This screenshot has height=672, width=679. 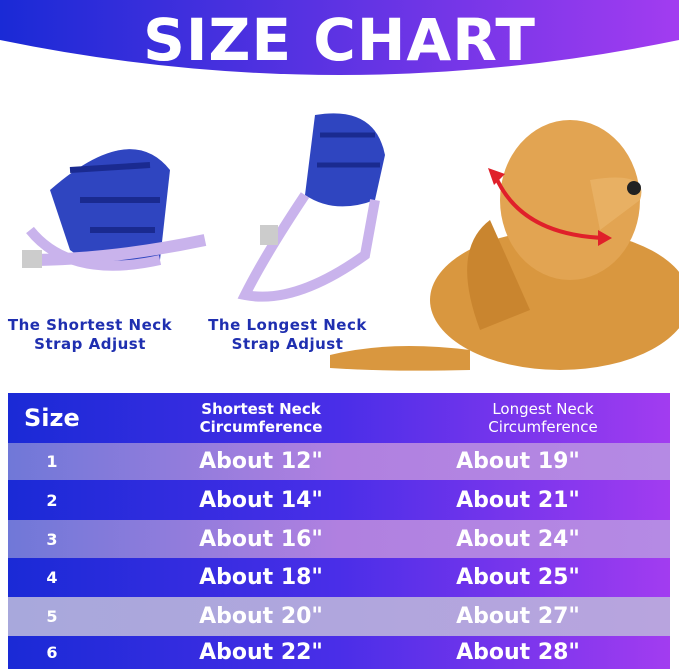 I want to click on page-title: SIZE CHART, so click(x=339, y=40).